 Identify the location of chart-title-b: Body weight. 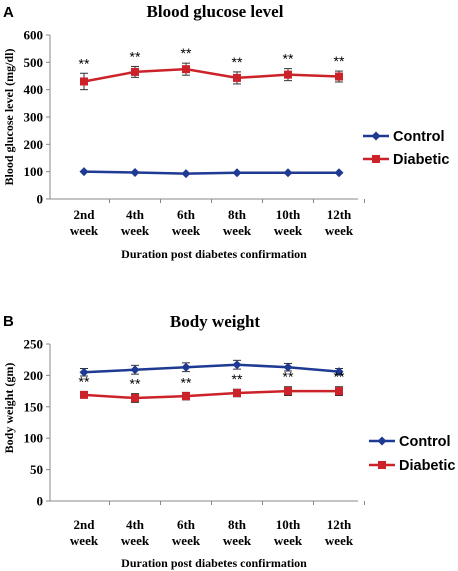
(215, 321).